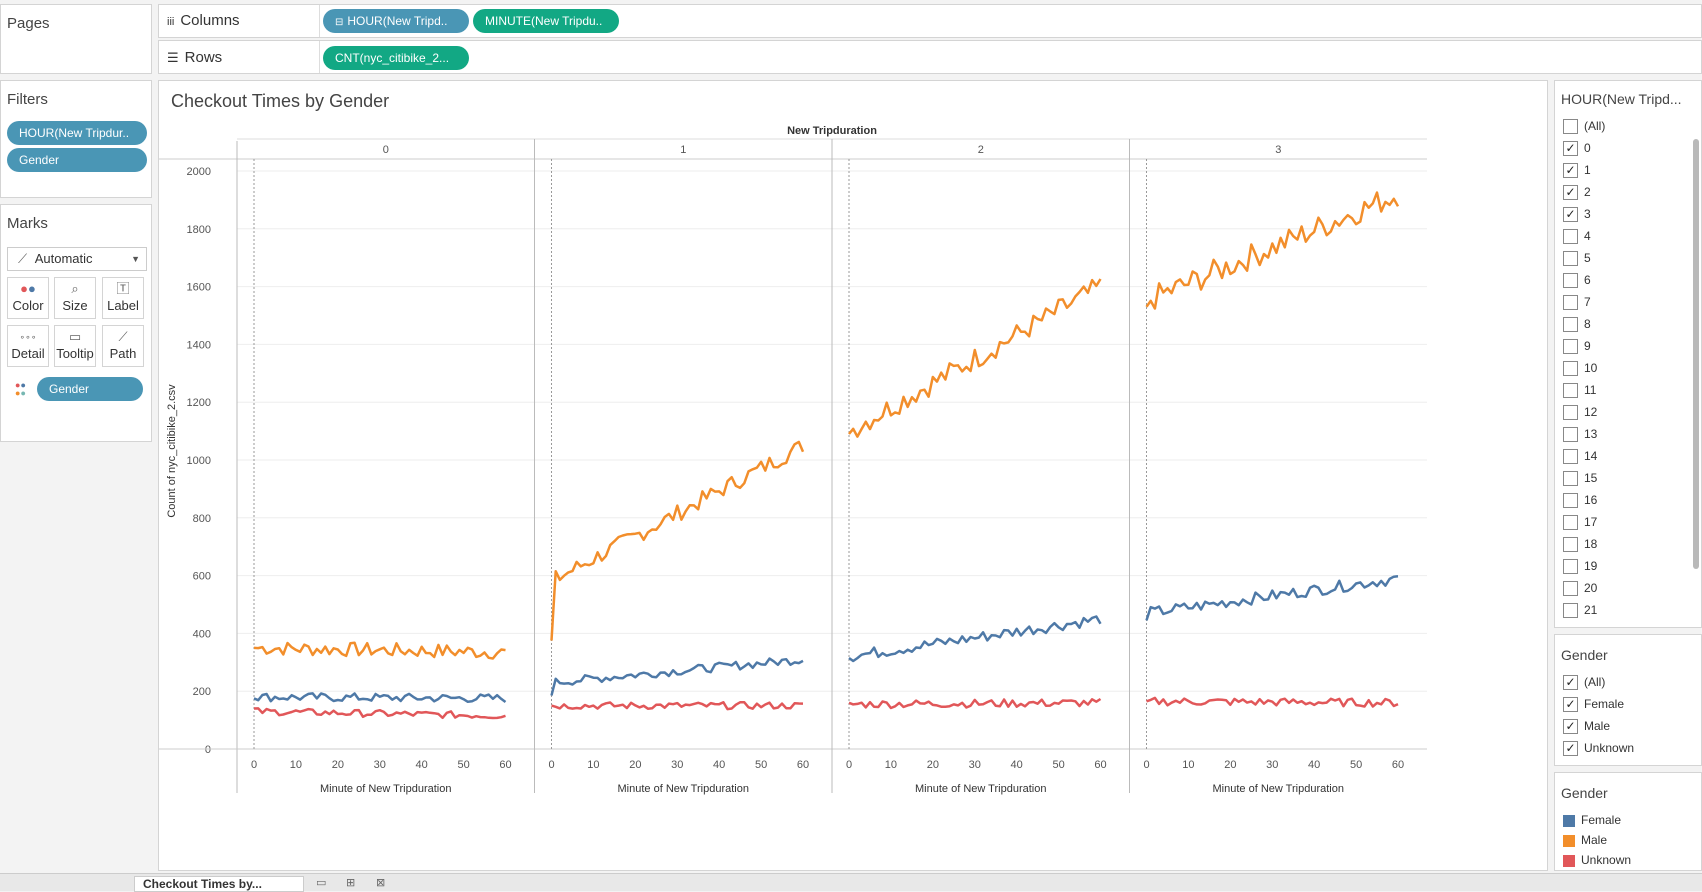 The height and width of the screenshot is (892, 1702). I want to click on gender-filter-list: ✓ (All) ✓ Female ✓ Male ✓ Unknown, so click(1628, 720).